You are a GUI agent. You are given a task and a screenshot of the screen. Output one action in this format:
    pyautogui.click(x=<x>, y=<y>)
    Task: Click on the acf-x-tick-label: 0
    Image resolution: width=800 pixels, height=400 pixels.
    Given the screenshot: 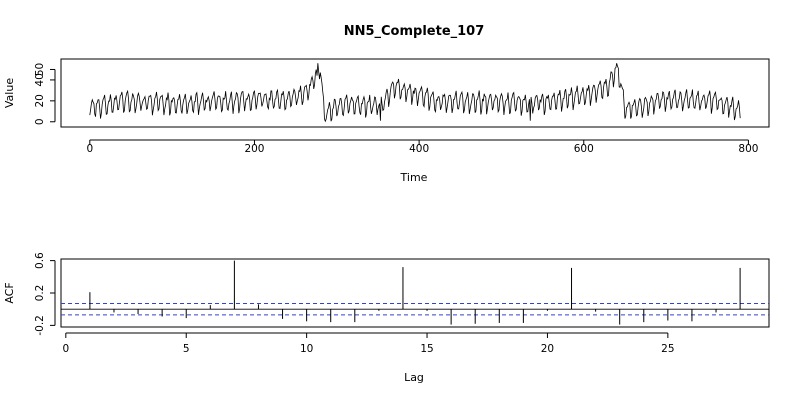 What is the action you would take?
    pyautogui.click(x=65, y=349)
    